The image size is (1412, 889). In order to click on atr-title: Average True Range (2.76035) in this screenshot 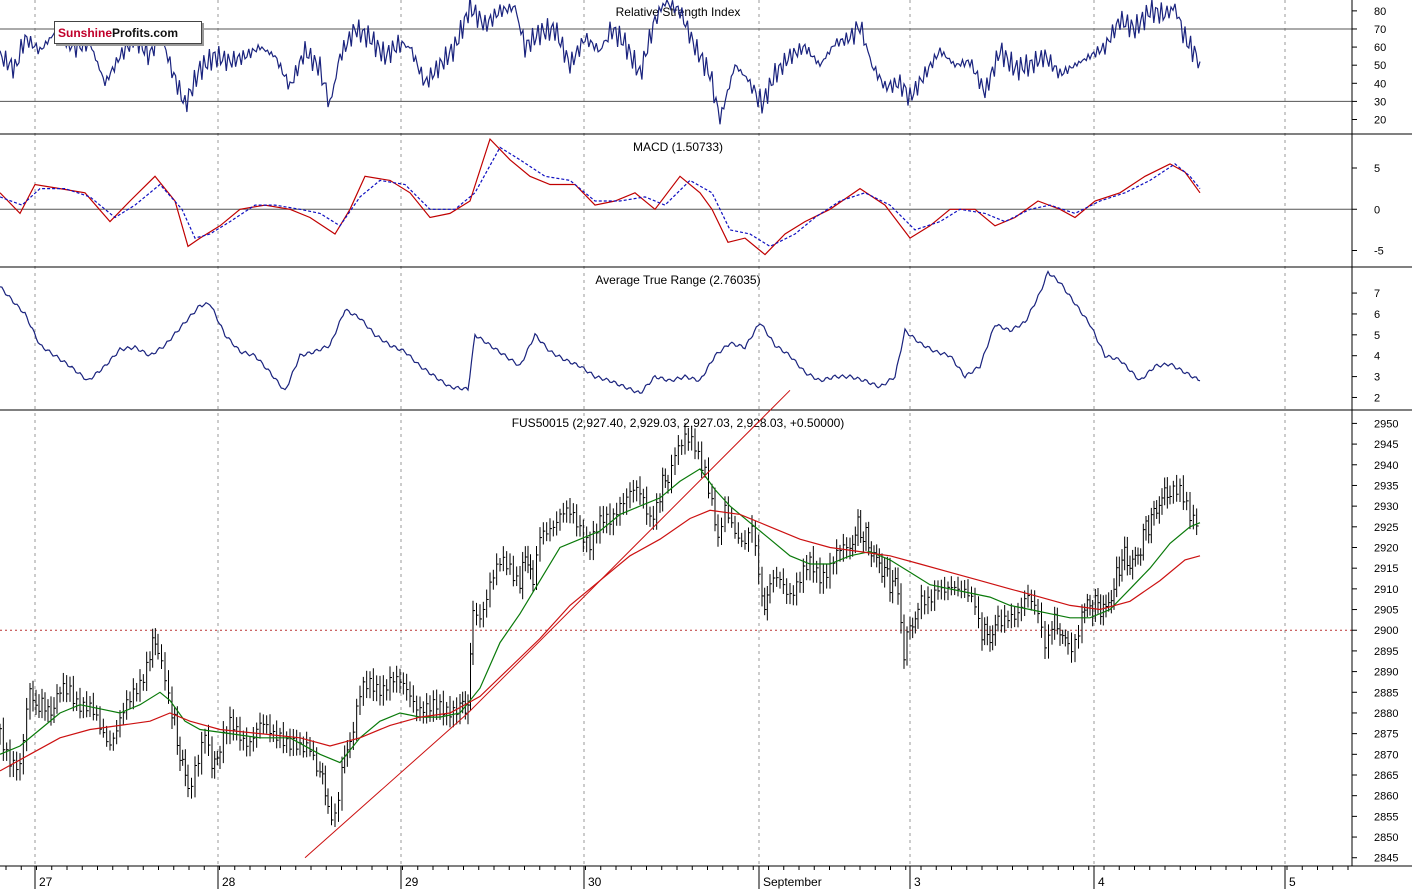, I will do `click(677, 280)`.